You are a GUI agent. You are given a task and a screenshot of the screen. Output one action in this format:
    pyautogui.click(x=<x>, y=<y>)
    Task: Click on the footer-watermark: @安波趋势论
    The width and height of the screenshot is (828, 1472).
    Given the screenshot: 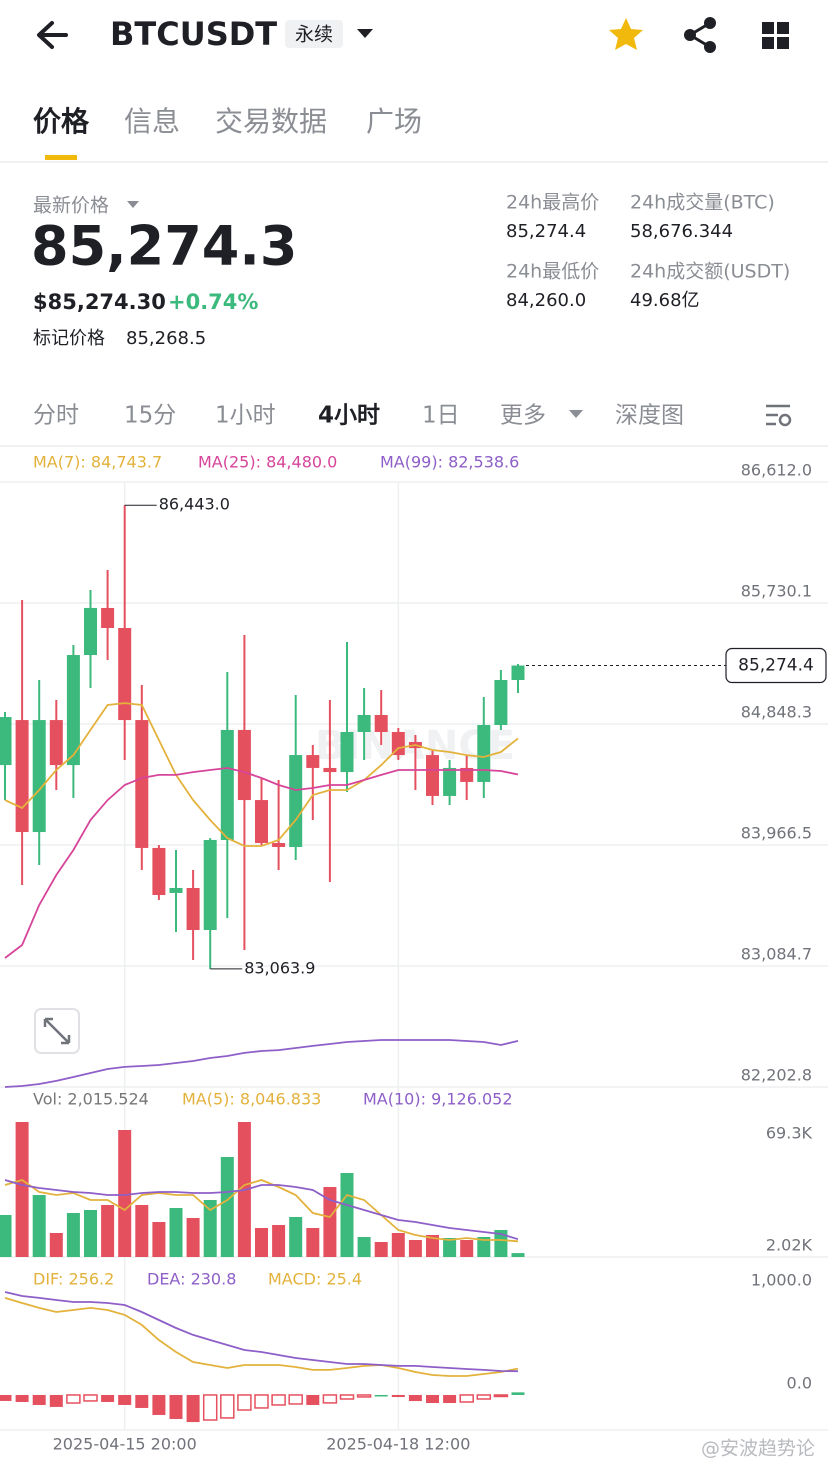 What is the action you would take?
    pyautogui.click(x=758, y=1449)
    